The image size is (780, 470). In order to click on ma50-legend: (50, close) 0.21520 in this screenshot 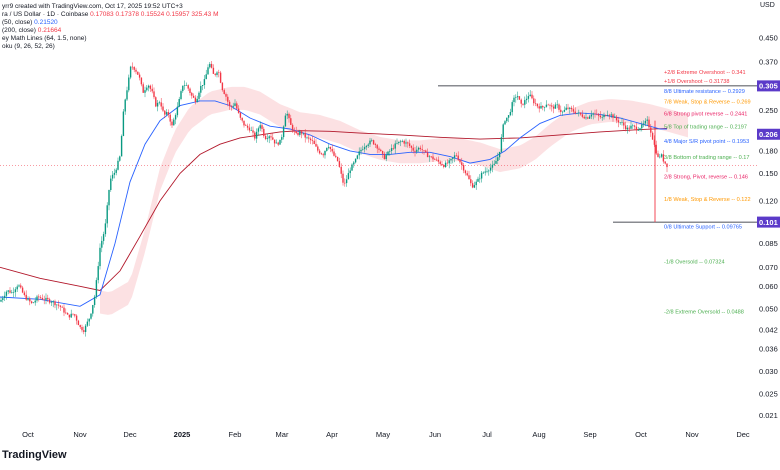, I will do `click(30, 23)`.